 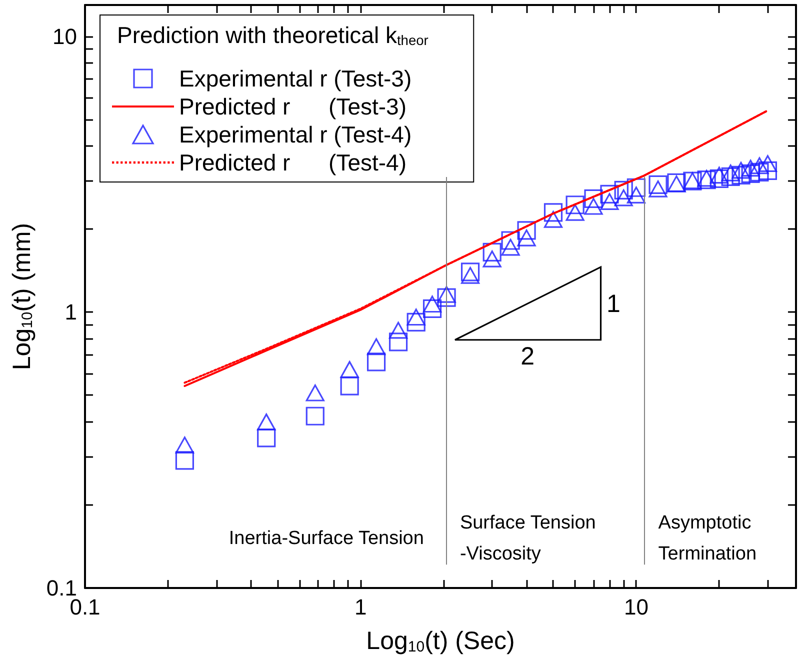 I want to click on annotation: Surface Tension -Viscosity, so click(x=528, y=538).